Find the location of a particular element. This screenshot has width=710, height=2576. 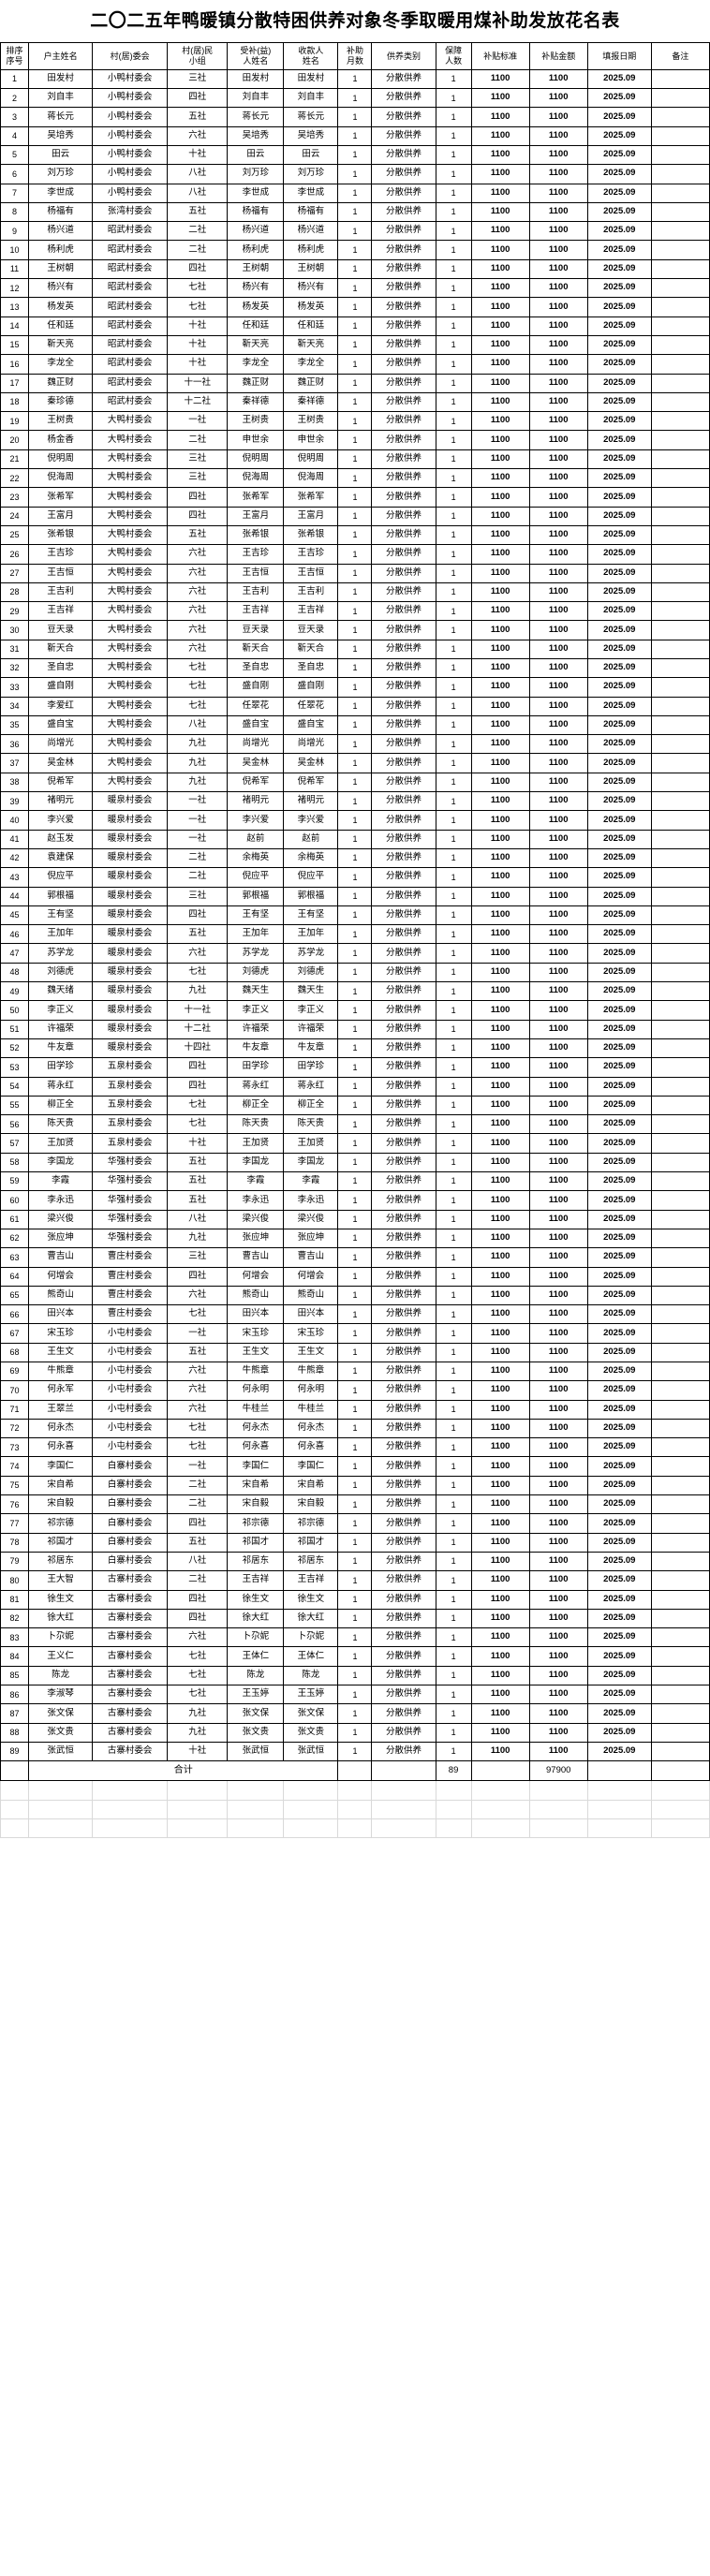

cell-bene: 杨福有 is located at coordinates (256, 212).